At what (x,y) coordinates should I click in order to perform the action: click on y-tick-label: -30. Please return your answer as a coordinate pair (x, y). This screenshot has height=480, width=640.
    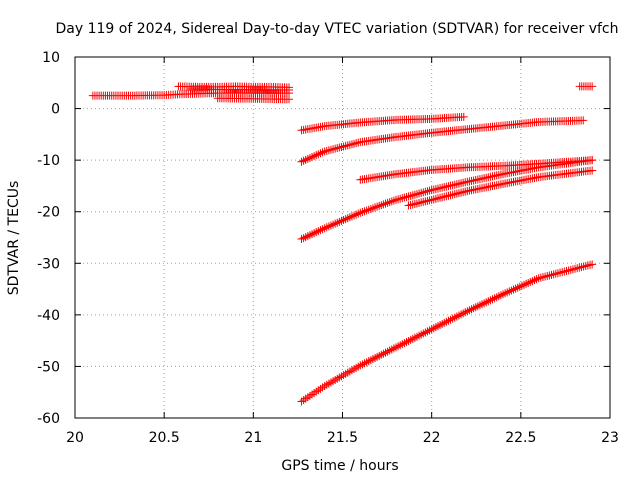
    Looking at the image, I should click on (48, 264).